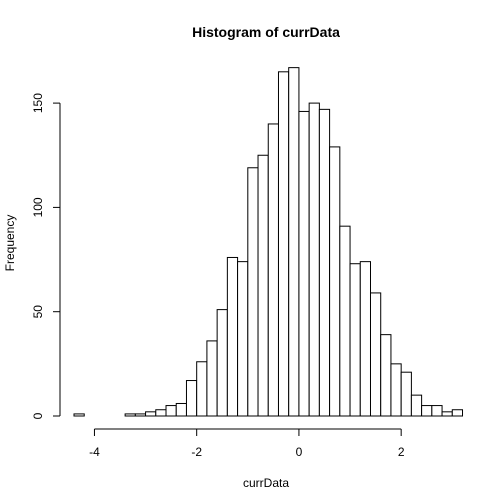  What do you see at coordinates (38, 415) in the screenshot?
I see `y-tick-label: 0` at bounding box center [38, 415].